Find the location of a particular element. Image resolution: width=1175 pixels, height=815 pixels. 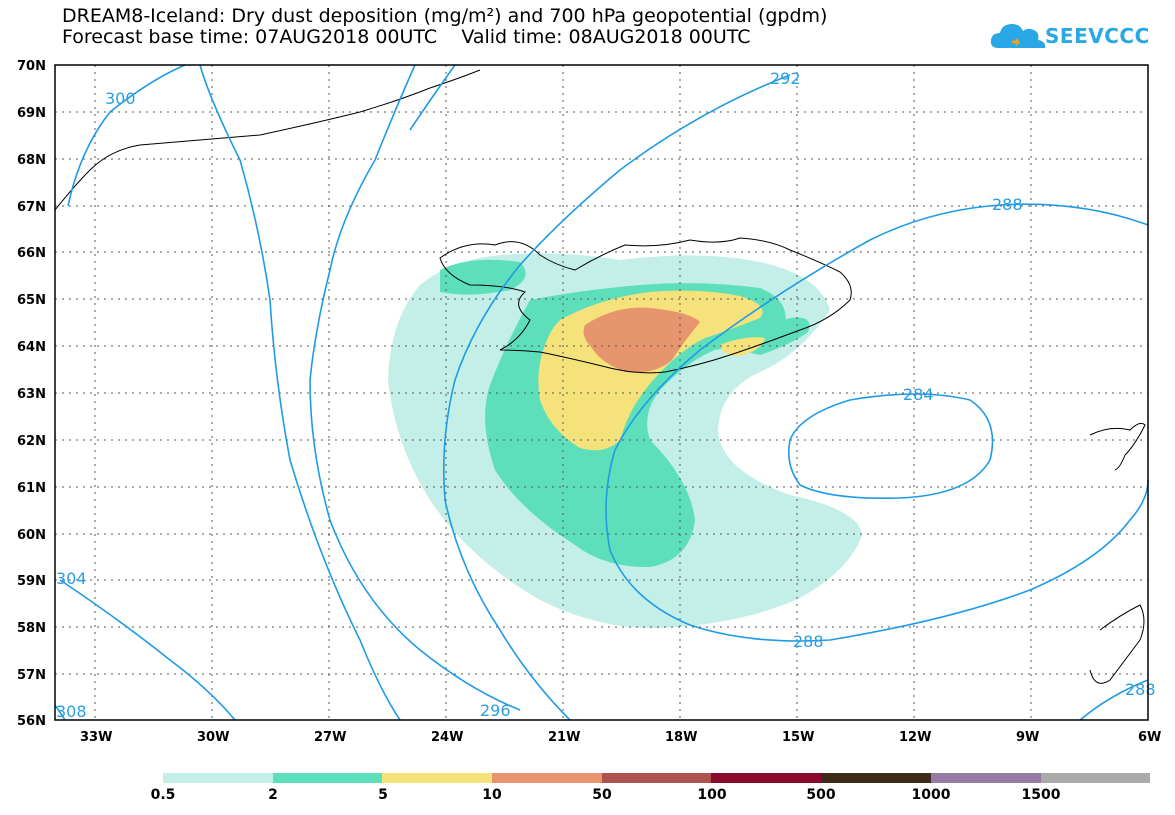

lat-label: 70N is located at coordinates (31, 66).